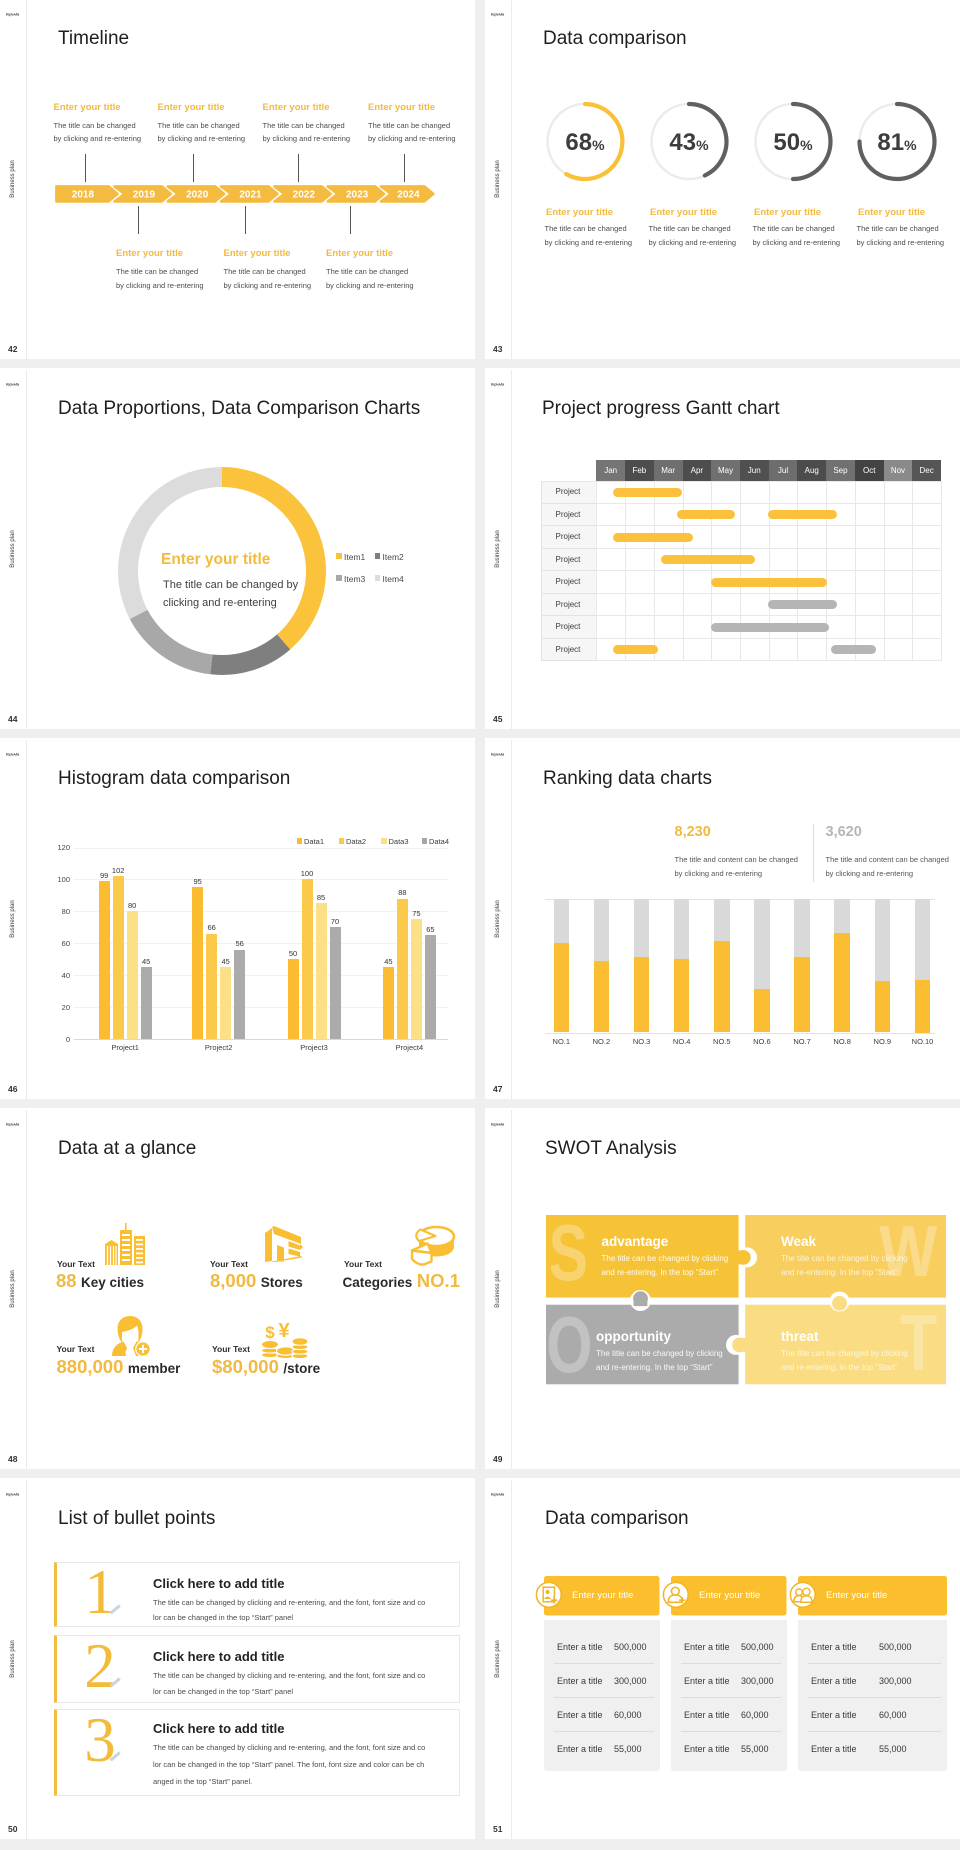  Describe the element at coordinates (918, 1343) in the screenshot. I see `svg-text: T` at that location.